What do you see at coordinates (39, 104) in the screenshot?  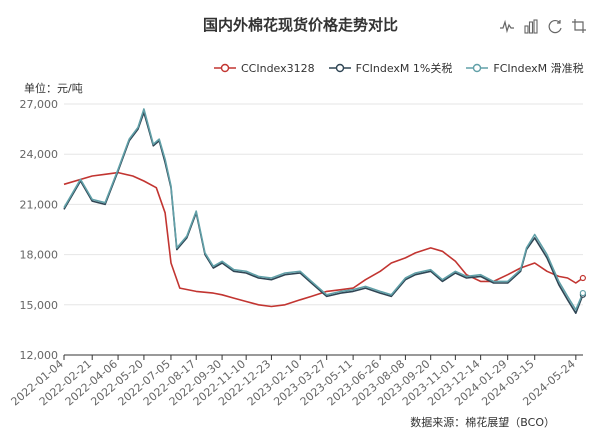 I see `y-tick-label: 27,000` at bounding box center [39, 104].